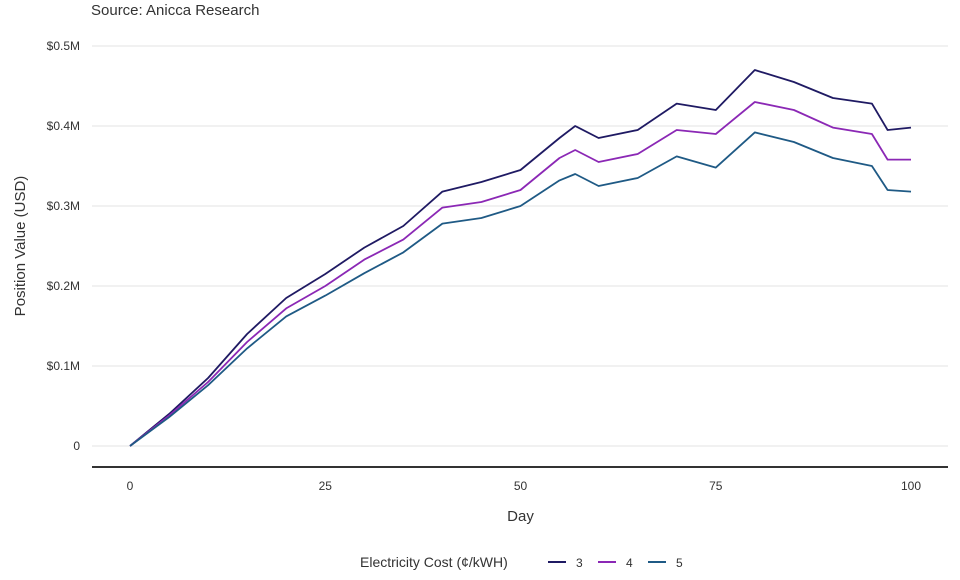 Image resolution: width=960 pixels, height=580 pixels. I want to click on x-tick-labels: 0 25 50 75 100, so click(524, 486).